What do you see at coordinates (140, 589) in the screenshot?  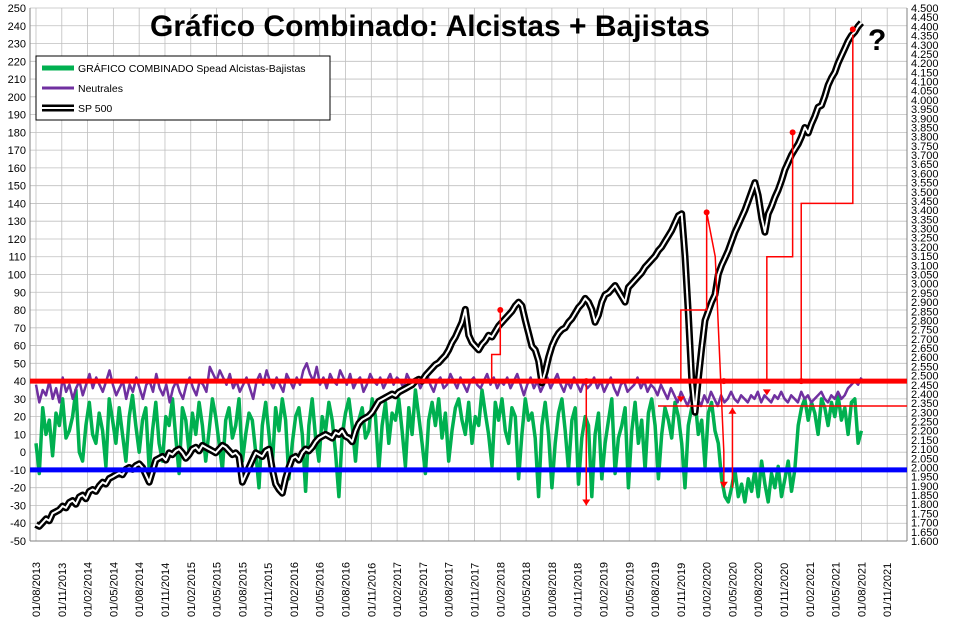 I see `x-tick-label: 01/08/2014` at bounding box center [140, 589].